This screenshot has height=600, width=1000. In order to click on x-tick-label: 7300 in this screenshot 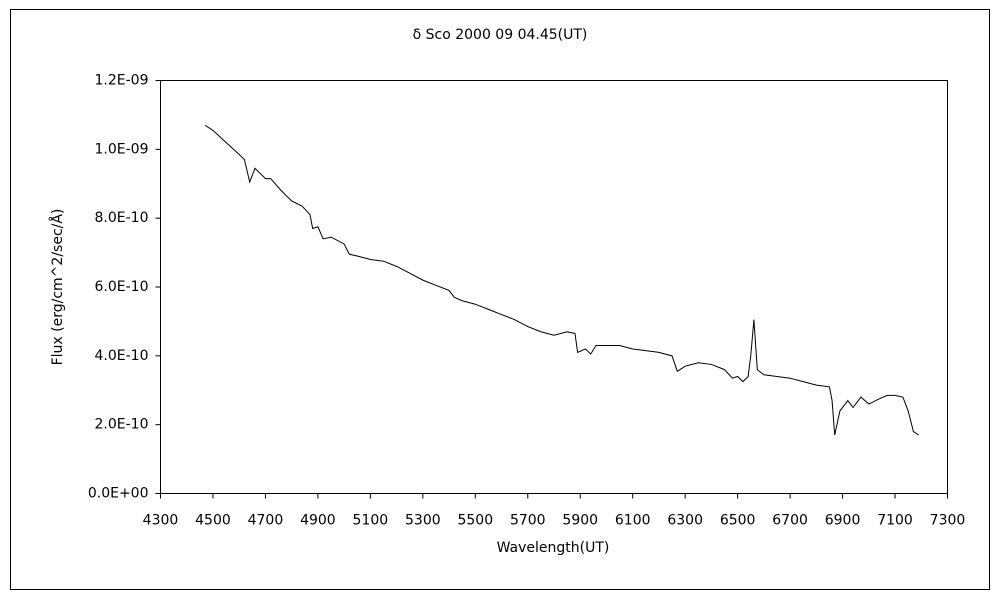, I will do `click(948, 521)`.